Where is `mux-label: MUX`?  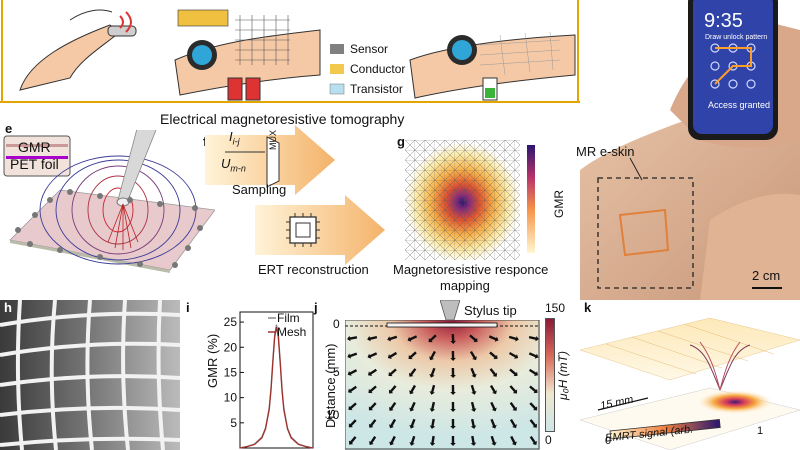 mux-label: MUX is located at coordinates (273, 140).